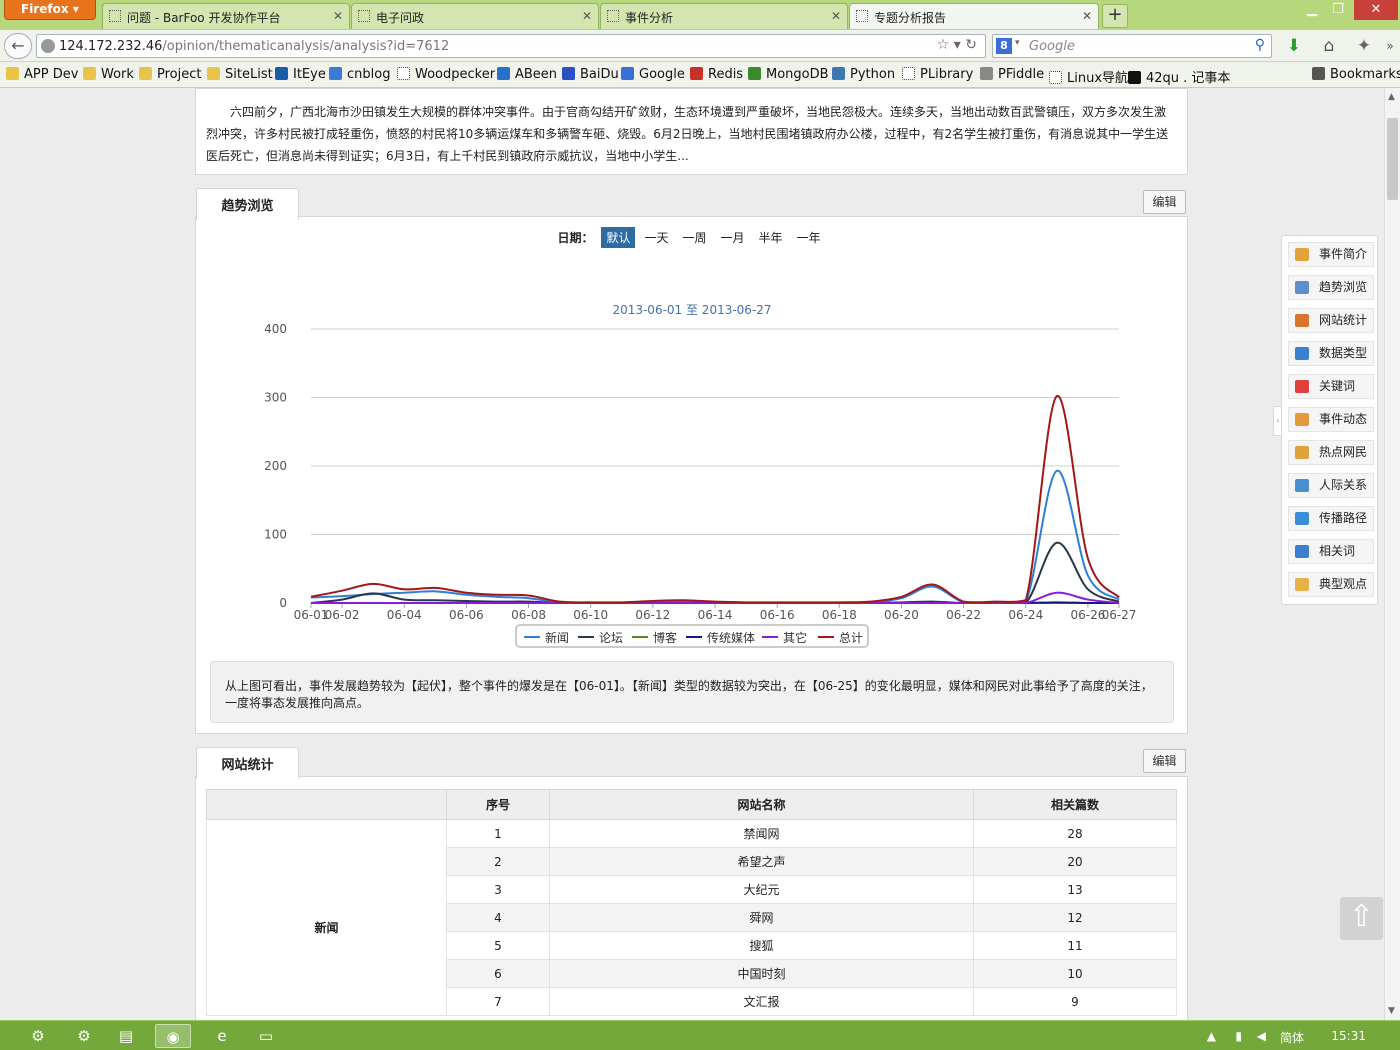  I want to click on tab-thematic-report: 专题分析报告 ✕, so click(974, 16).